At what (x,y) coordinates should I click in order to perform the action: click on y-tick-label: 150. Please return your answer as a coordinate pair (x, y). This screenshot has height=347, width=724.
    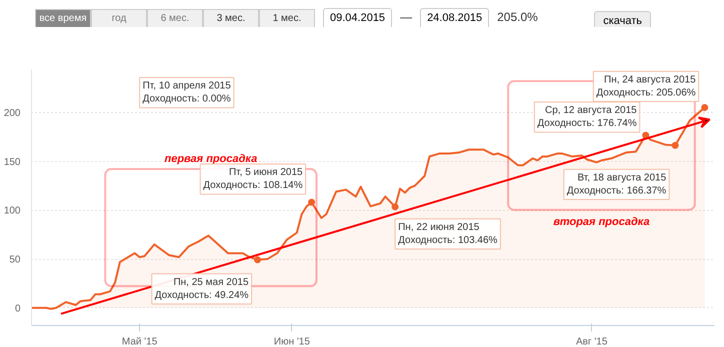
    Looking at the image, I should click on (12, 162).